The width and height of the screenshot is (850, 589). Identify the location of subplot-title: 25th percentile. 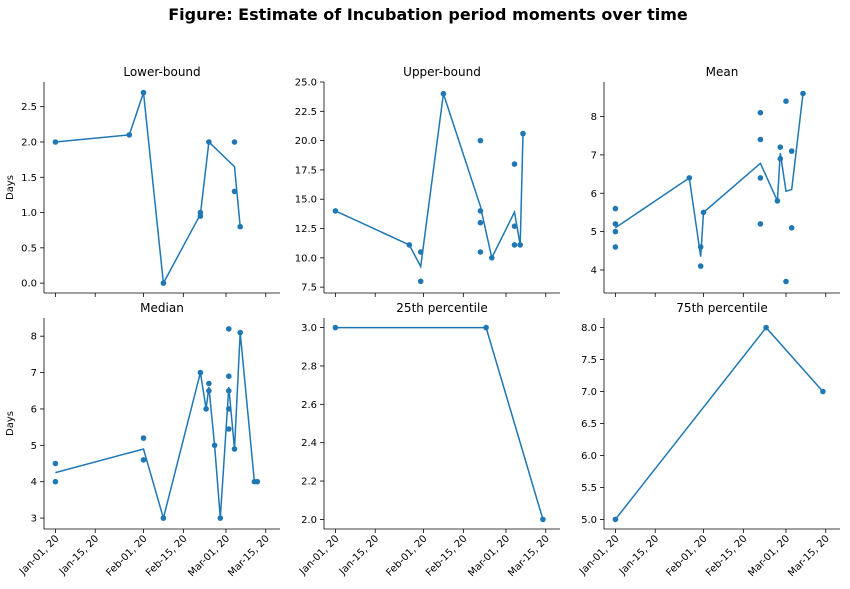
(441, 308).